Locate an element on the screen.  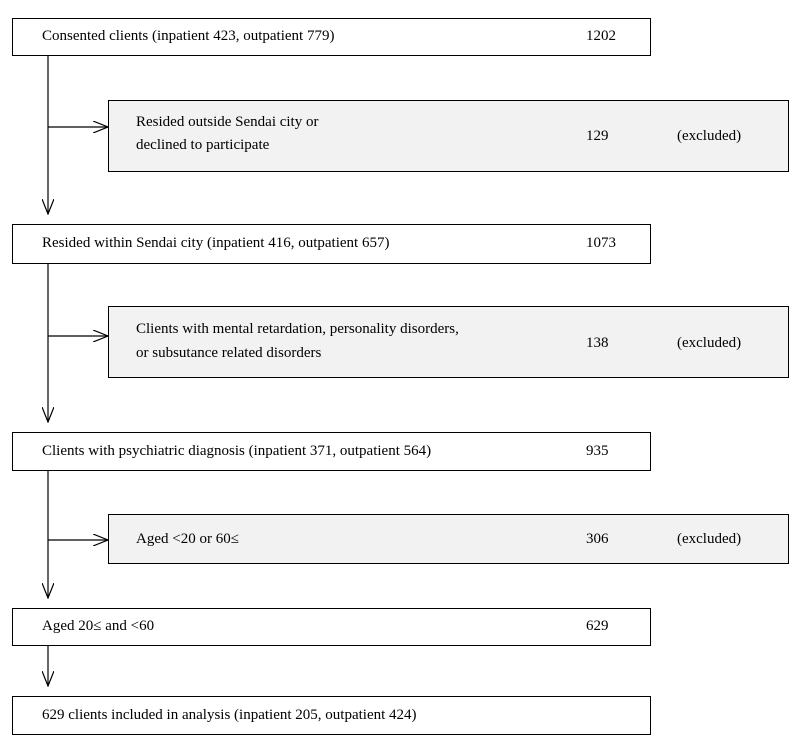
exclusion-count: 306 is located at coordinates (597, 539).